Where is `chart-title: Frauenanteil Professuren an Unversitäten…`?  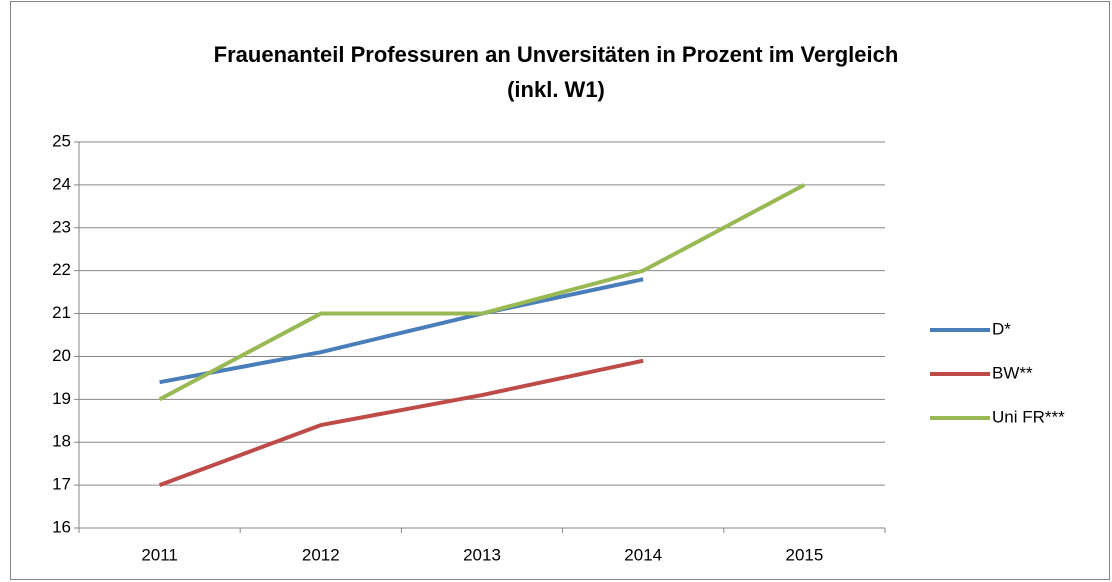
chart-title: Frauenanteil Professuren an Unversitäten… is located at coordinates (556, 54).